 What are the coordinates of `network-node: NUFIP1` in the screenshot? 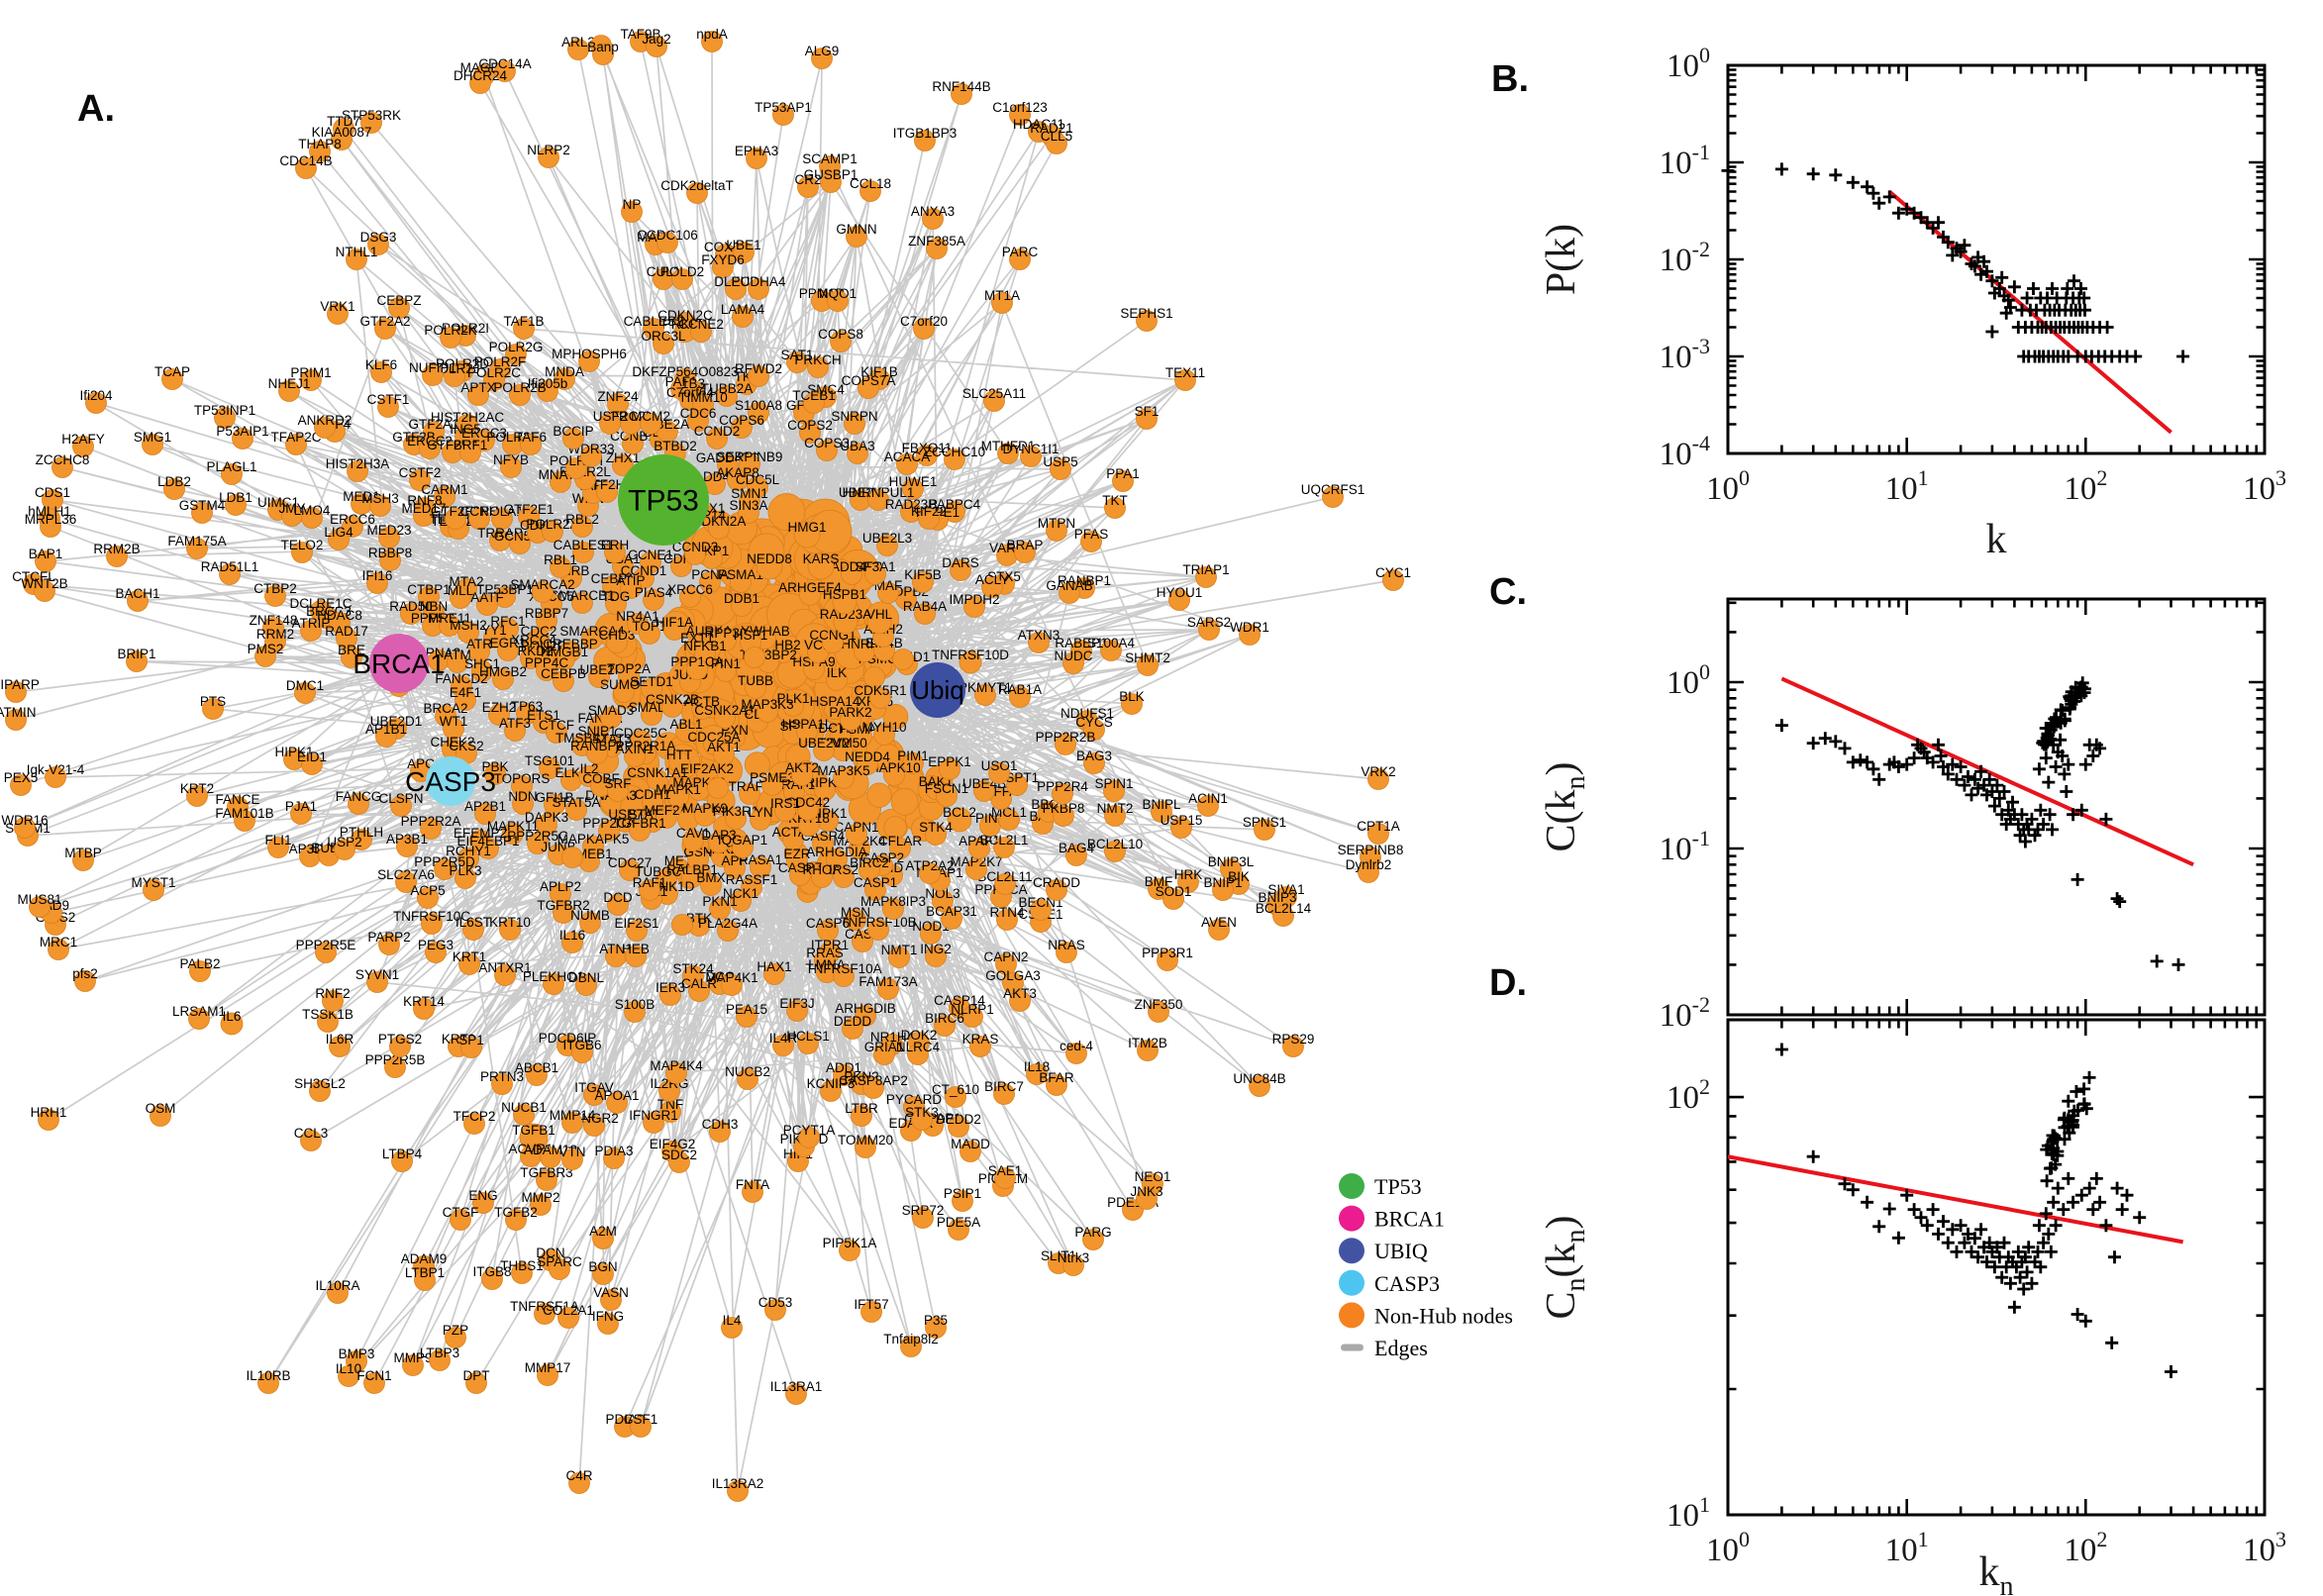 It's located at (433, 373).